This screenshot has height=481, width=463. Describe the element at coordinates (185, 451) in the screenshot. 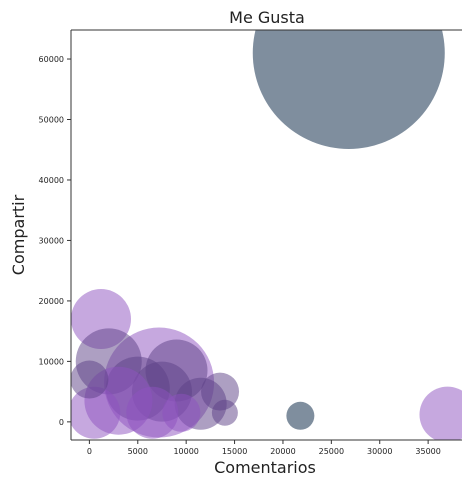

I see `x-tick-label-2: 10000` at that location.